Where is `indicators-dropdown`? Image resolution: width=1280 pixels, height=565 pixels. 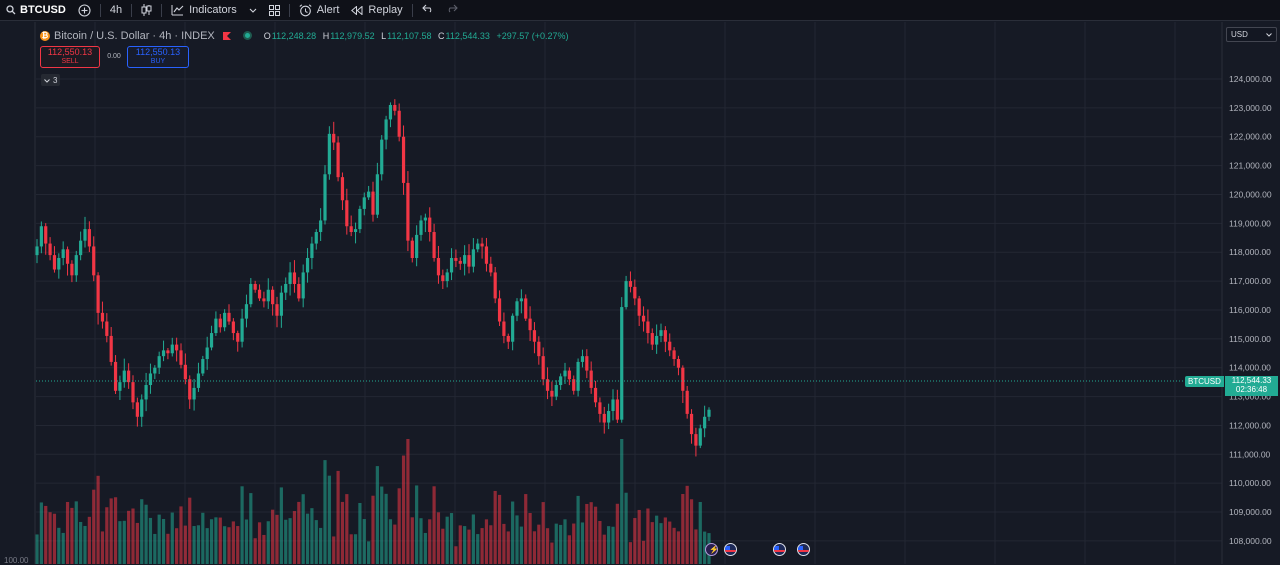 indicators-dropdown is located at coordinates (253, 10).